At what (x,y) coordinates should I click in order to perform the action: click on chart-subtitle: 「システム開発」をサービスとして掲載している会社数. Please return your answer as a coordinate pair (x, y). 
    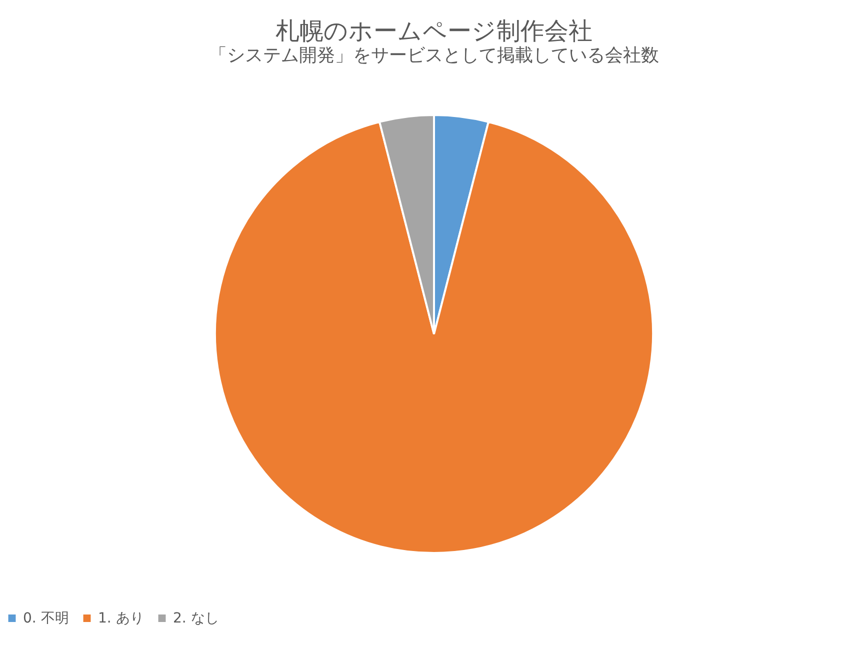
    Looking at the image, I should click on (434, 55).